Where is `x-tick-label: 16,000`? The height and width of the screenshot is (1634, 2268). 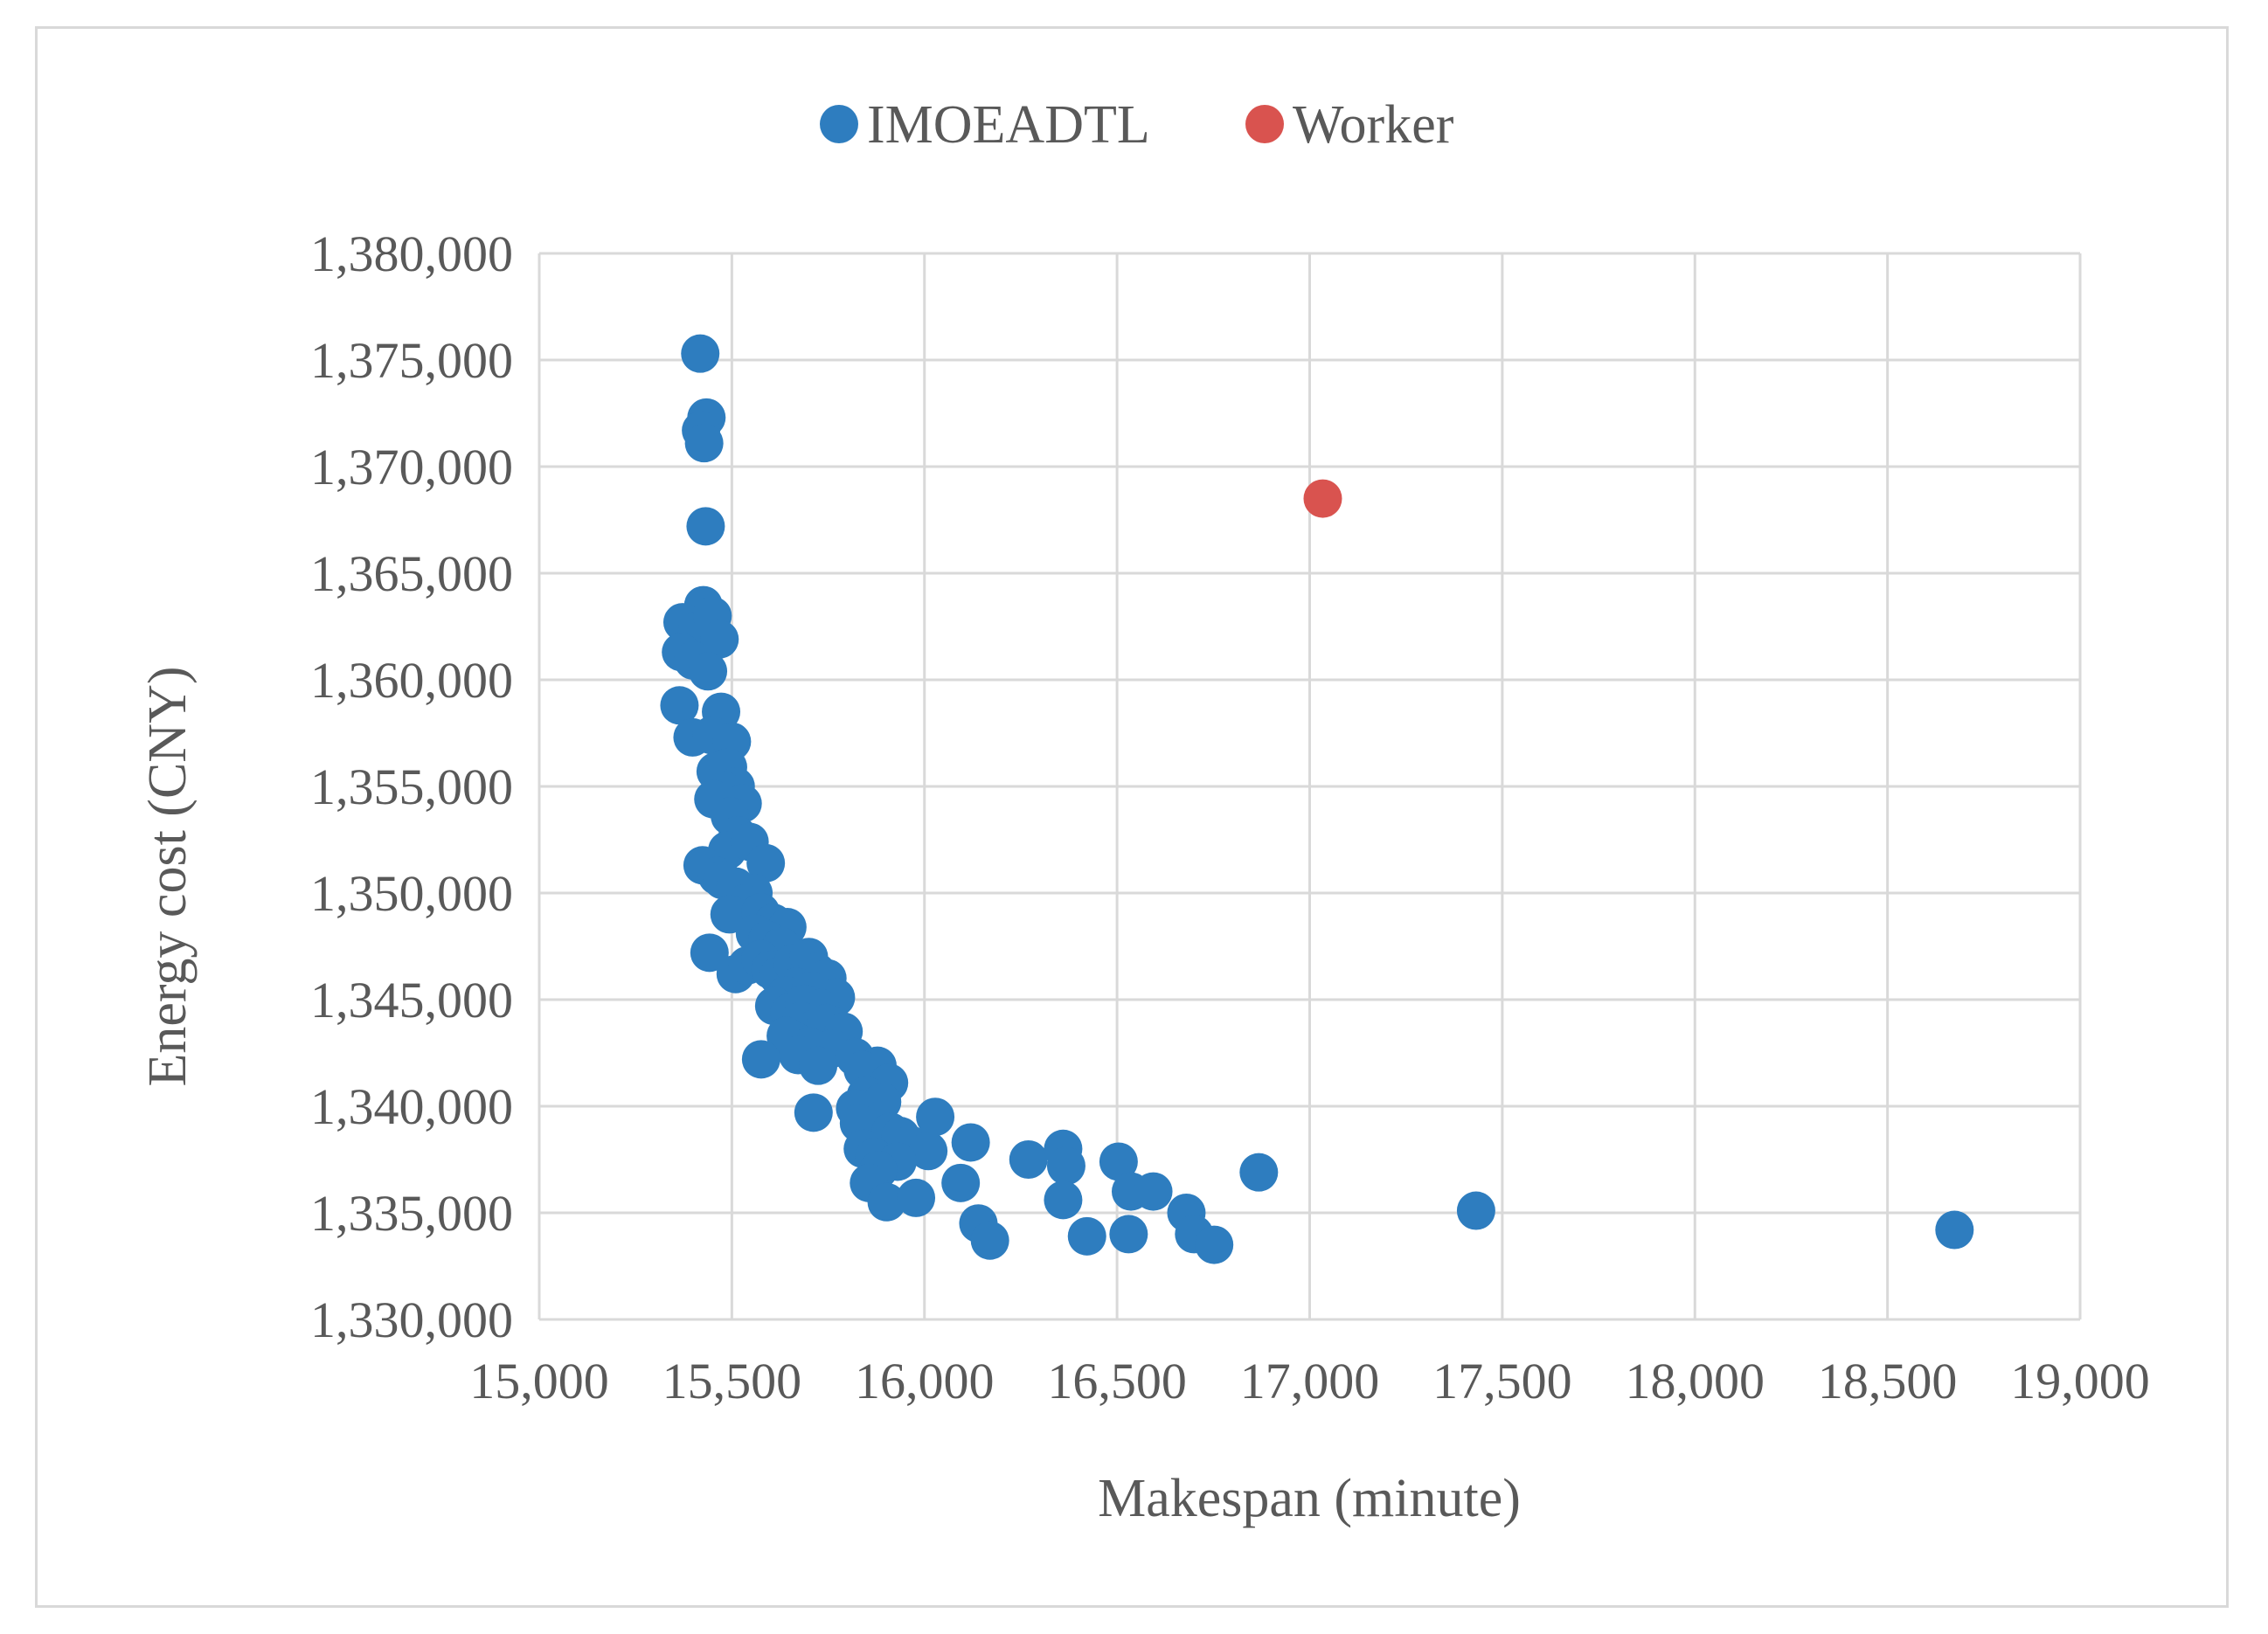
x-tick-label: 16,000 is located at coordinates (925, 1381).